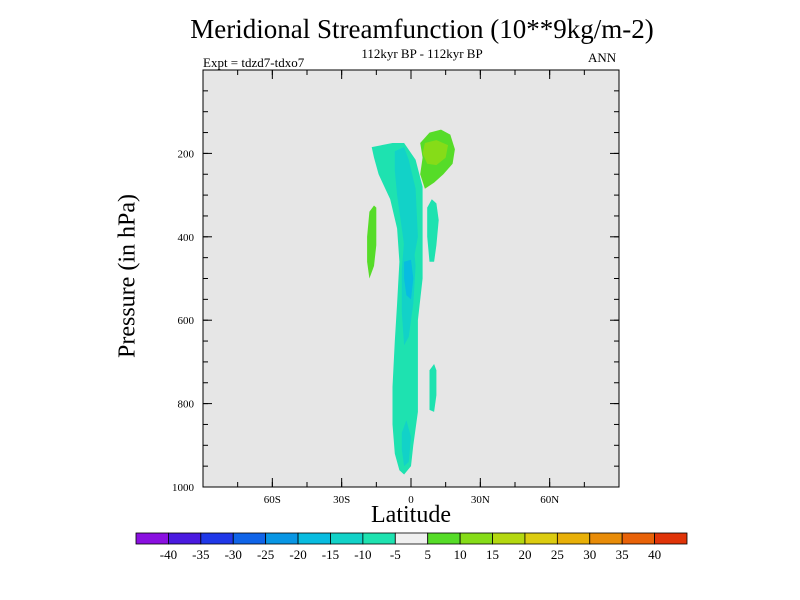 The height and width of the screenshot is (600, 800). I want to click on colorbar: -40 -35 -30 -25 -20 -15 -10 -5 5 10 15 20 25 30 35 40, so click(411, 547).